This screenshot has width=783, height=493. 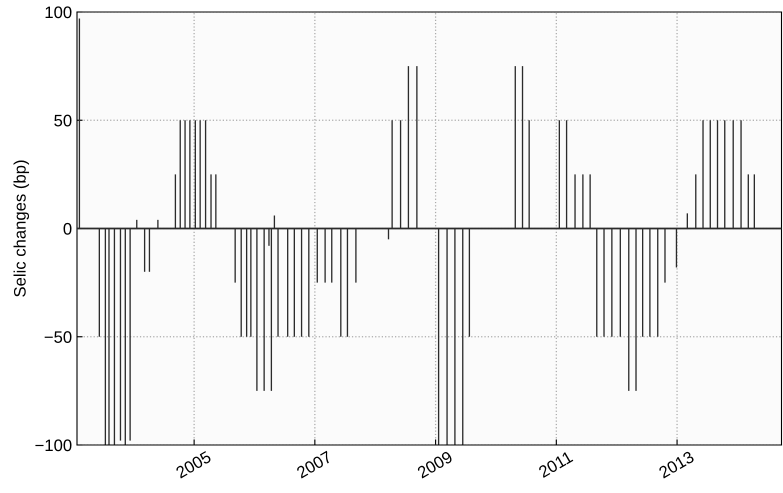 What do you see at coordinates (676, 464) in the screenshot?
I see `x-tick-label: 2013` at bounding box center [676, 464].